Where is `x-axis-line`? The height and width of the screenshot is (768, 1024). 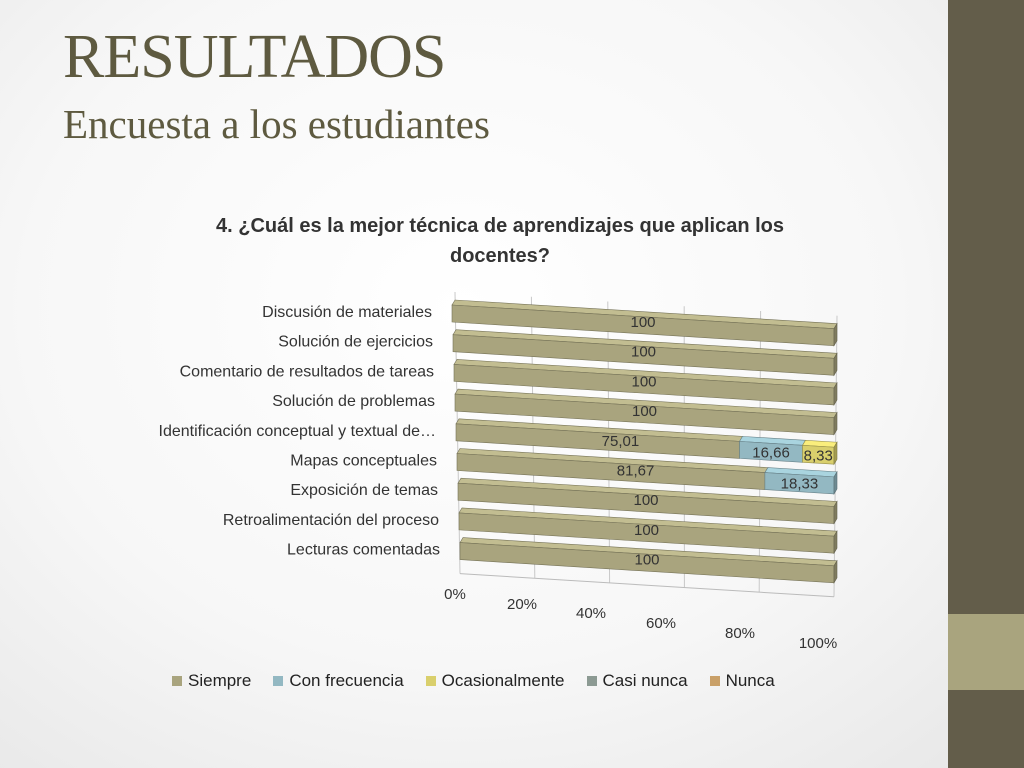
x-axis-line is located at coordinates (647, 585).